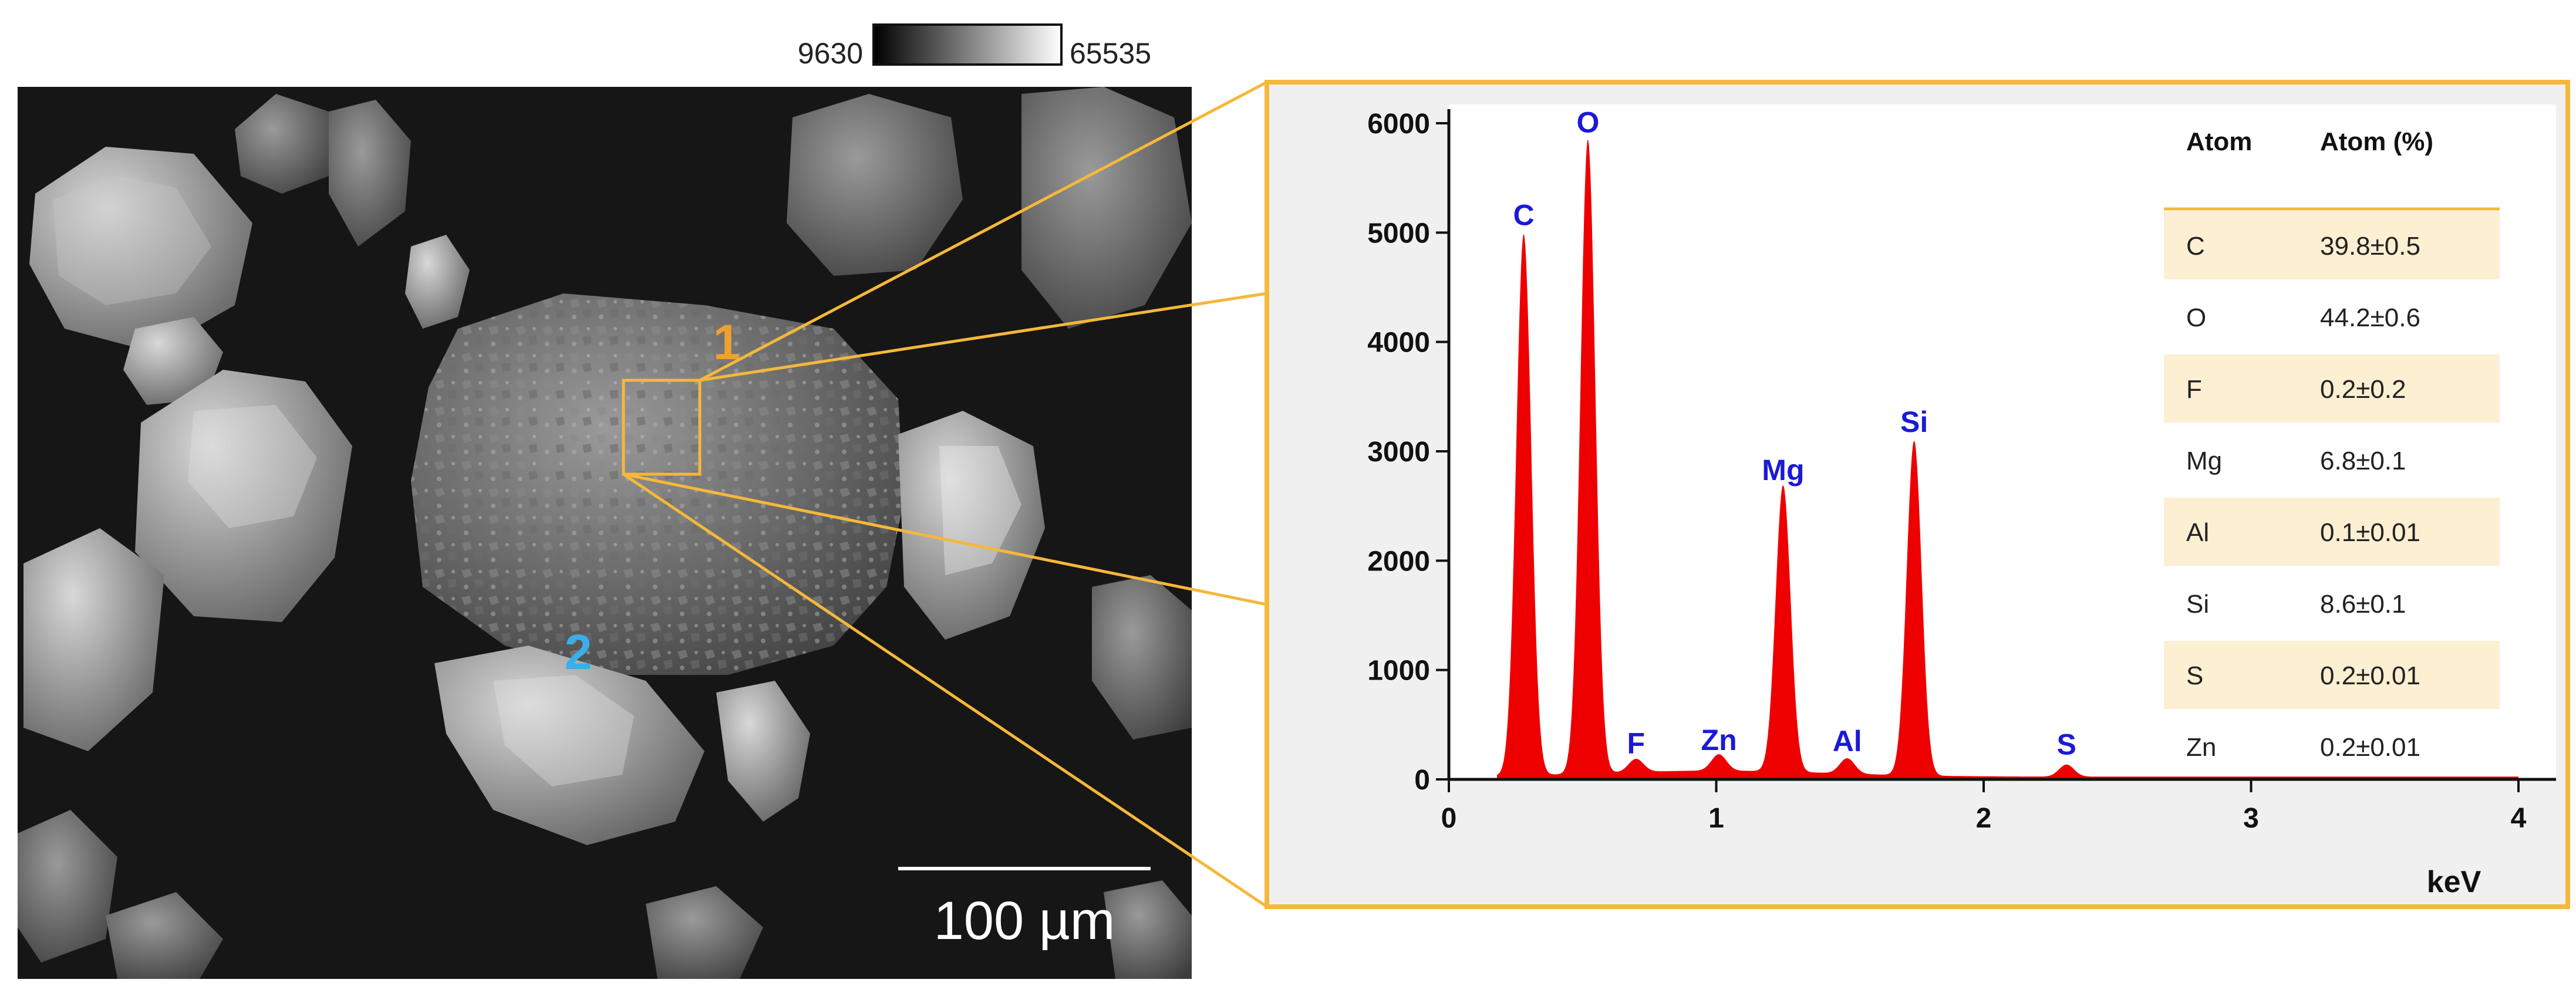  What do you see at coordinates (1398, 452) in the screenshot?
I see `y-tick-label: 3000` at bounding box center [1398, 452].